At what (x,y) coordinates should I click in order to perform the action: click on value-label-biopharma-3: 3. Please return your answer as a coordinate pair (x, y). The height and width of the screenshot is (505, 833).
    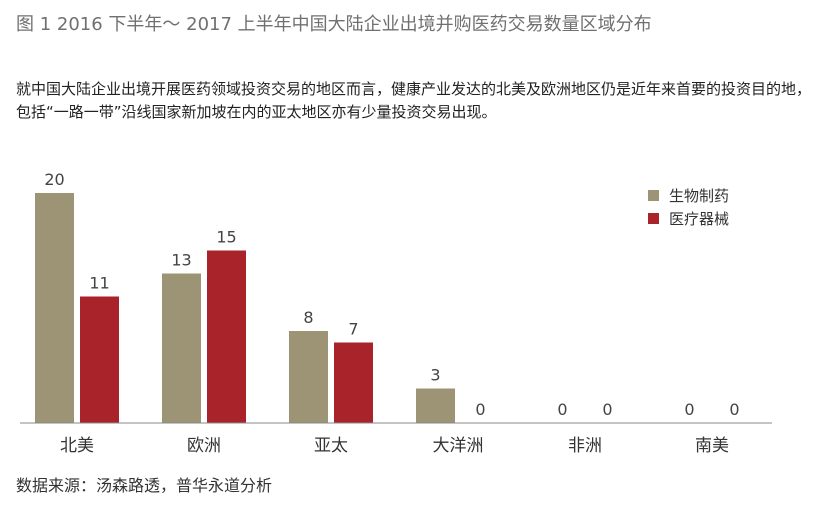
    Looking at the image, I should click on (435, 375).